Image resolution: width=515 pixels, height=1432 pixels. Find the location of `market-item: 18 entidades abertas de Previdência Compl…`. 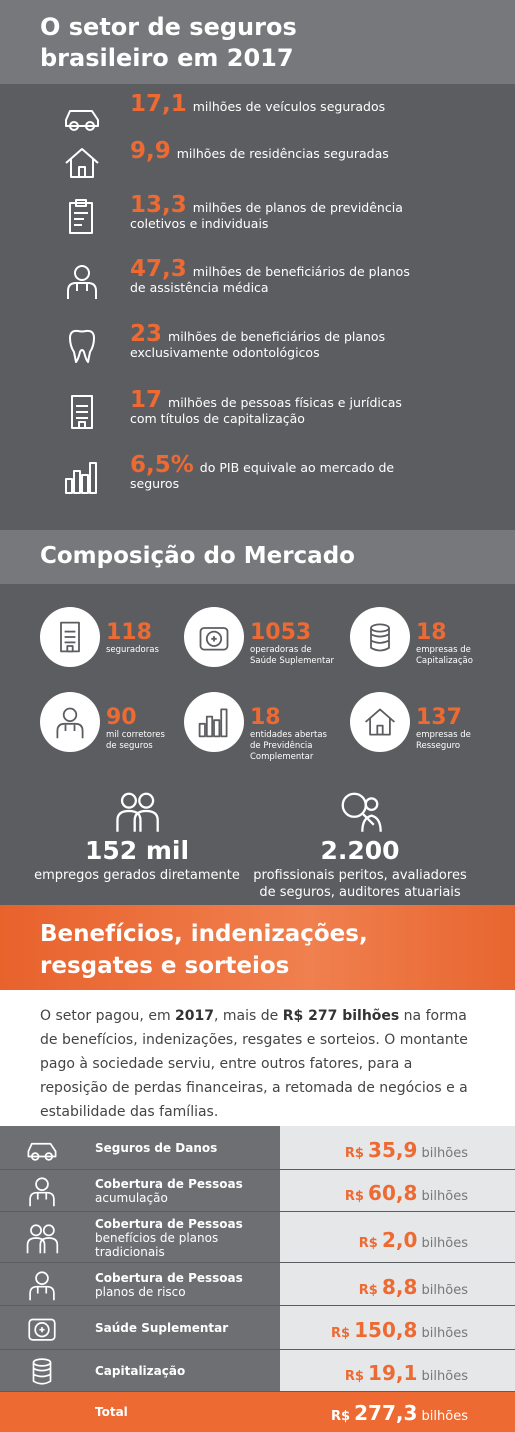

market-item: 18 entidades abertas de Previdência Compl… is located at coordinates (295, 734).